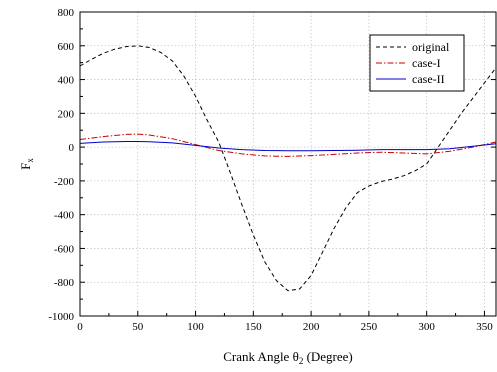  I want to click on legend-label-case-II: case-II, so click(428, 79).